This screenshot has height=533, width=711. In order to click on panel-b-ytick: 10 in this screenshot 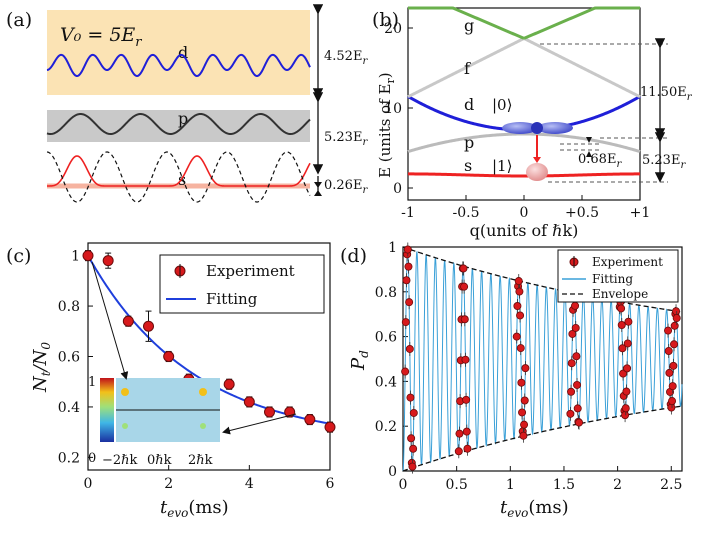, I will do `click(393, 109)`.